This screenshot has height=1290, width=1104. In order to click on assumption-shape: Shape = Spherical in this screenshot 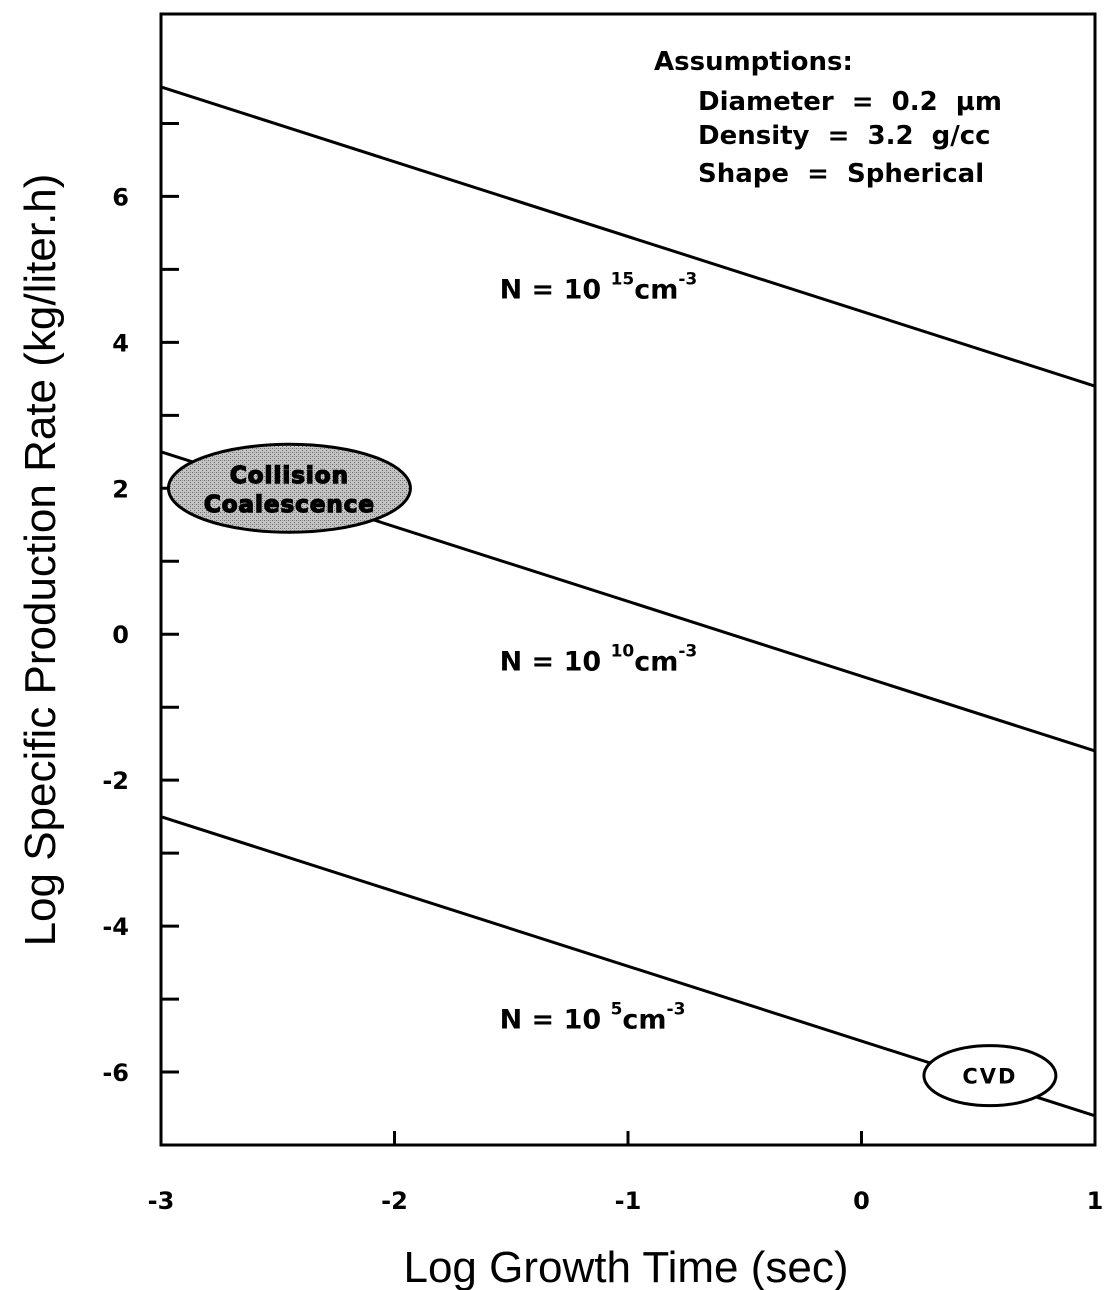, I will do `click(841, 174)`.